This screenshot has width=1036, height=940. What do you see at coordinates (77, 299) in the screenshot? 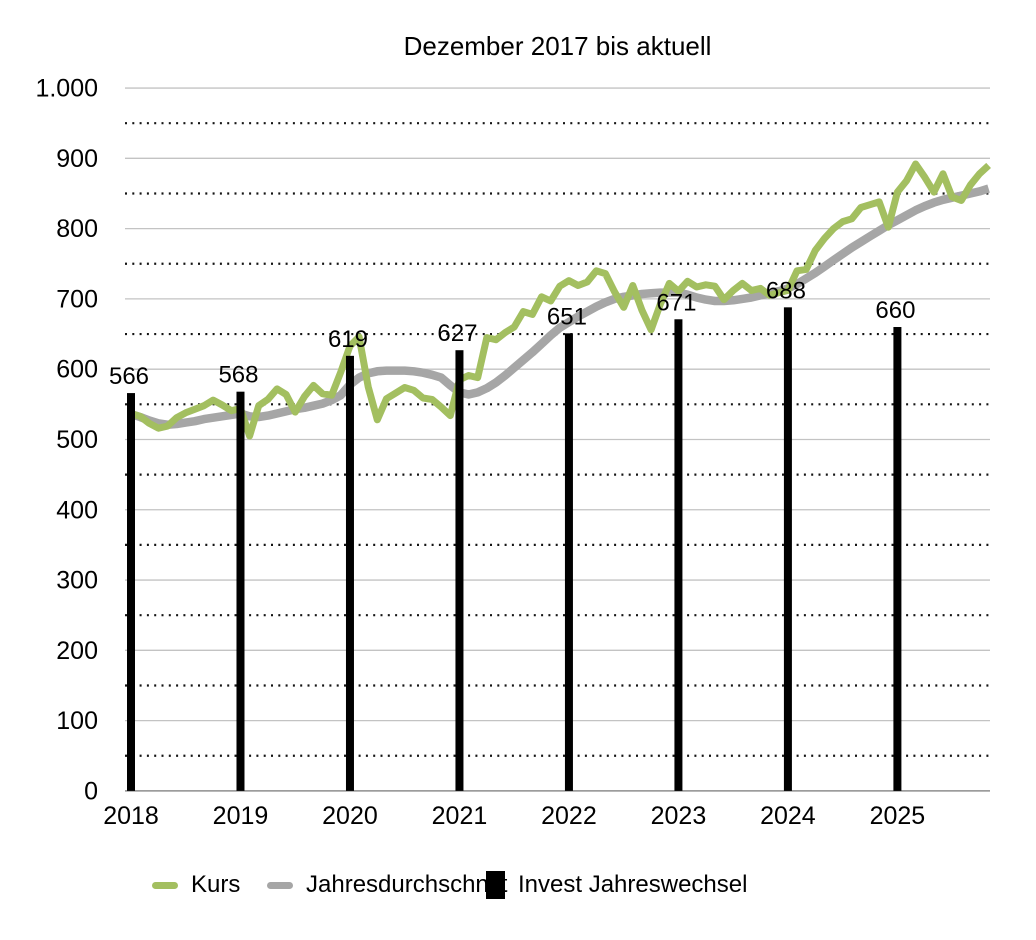
I see `y-tick-label: 700` at bounding box center [77, 299].